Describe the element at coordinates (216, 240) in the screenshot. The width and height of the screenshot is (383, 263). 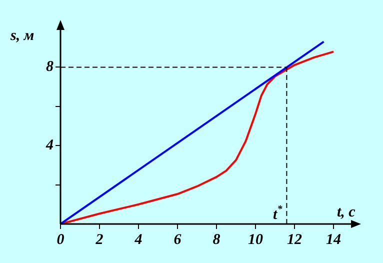
I see `x-tick-label: 8` at that location.